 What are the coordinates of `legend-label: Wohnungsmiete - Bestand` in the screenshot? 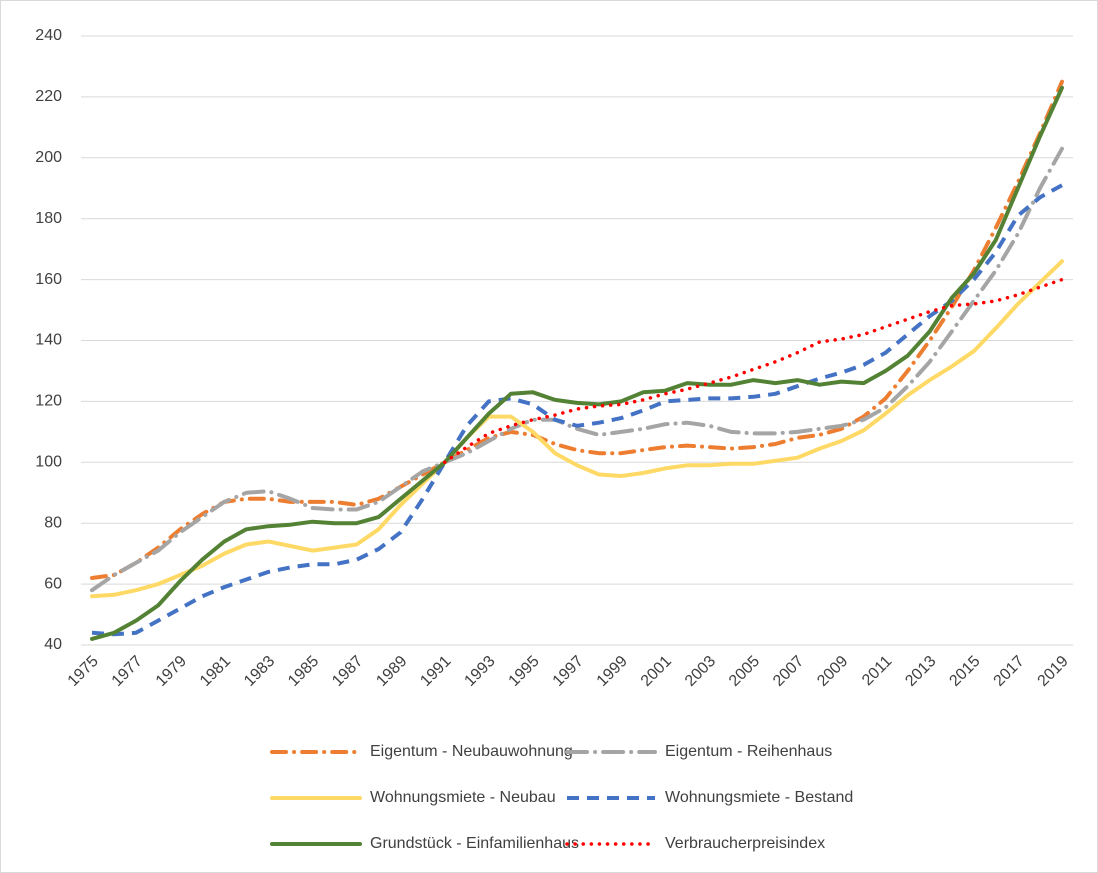 It's located at (759, 797).